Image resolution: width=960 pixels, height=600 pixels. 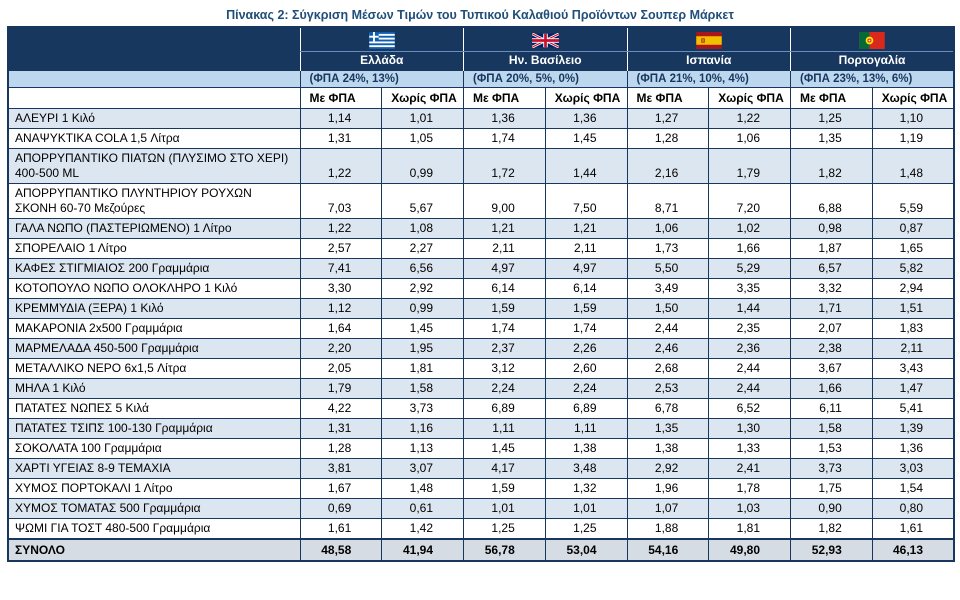 What do you see at coordinates (668, 201) in the screenshot?
I see `price-cell: 8,71` at bounding box center [668, 201].